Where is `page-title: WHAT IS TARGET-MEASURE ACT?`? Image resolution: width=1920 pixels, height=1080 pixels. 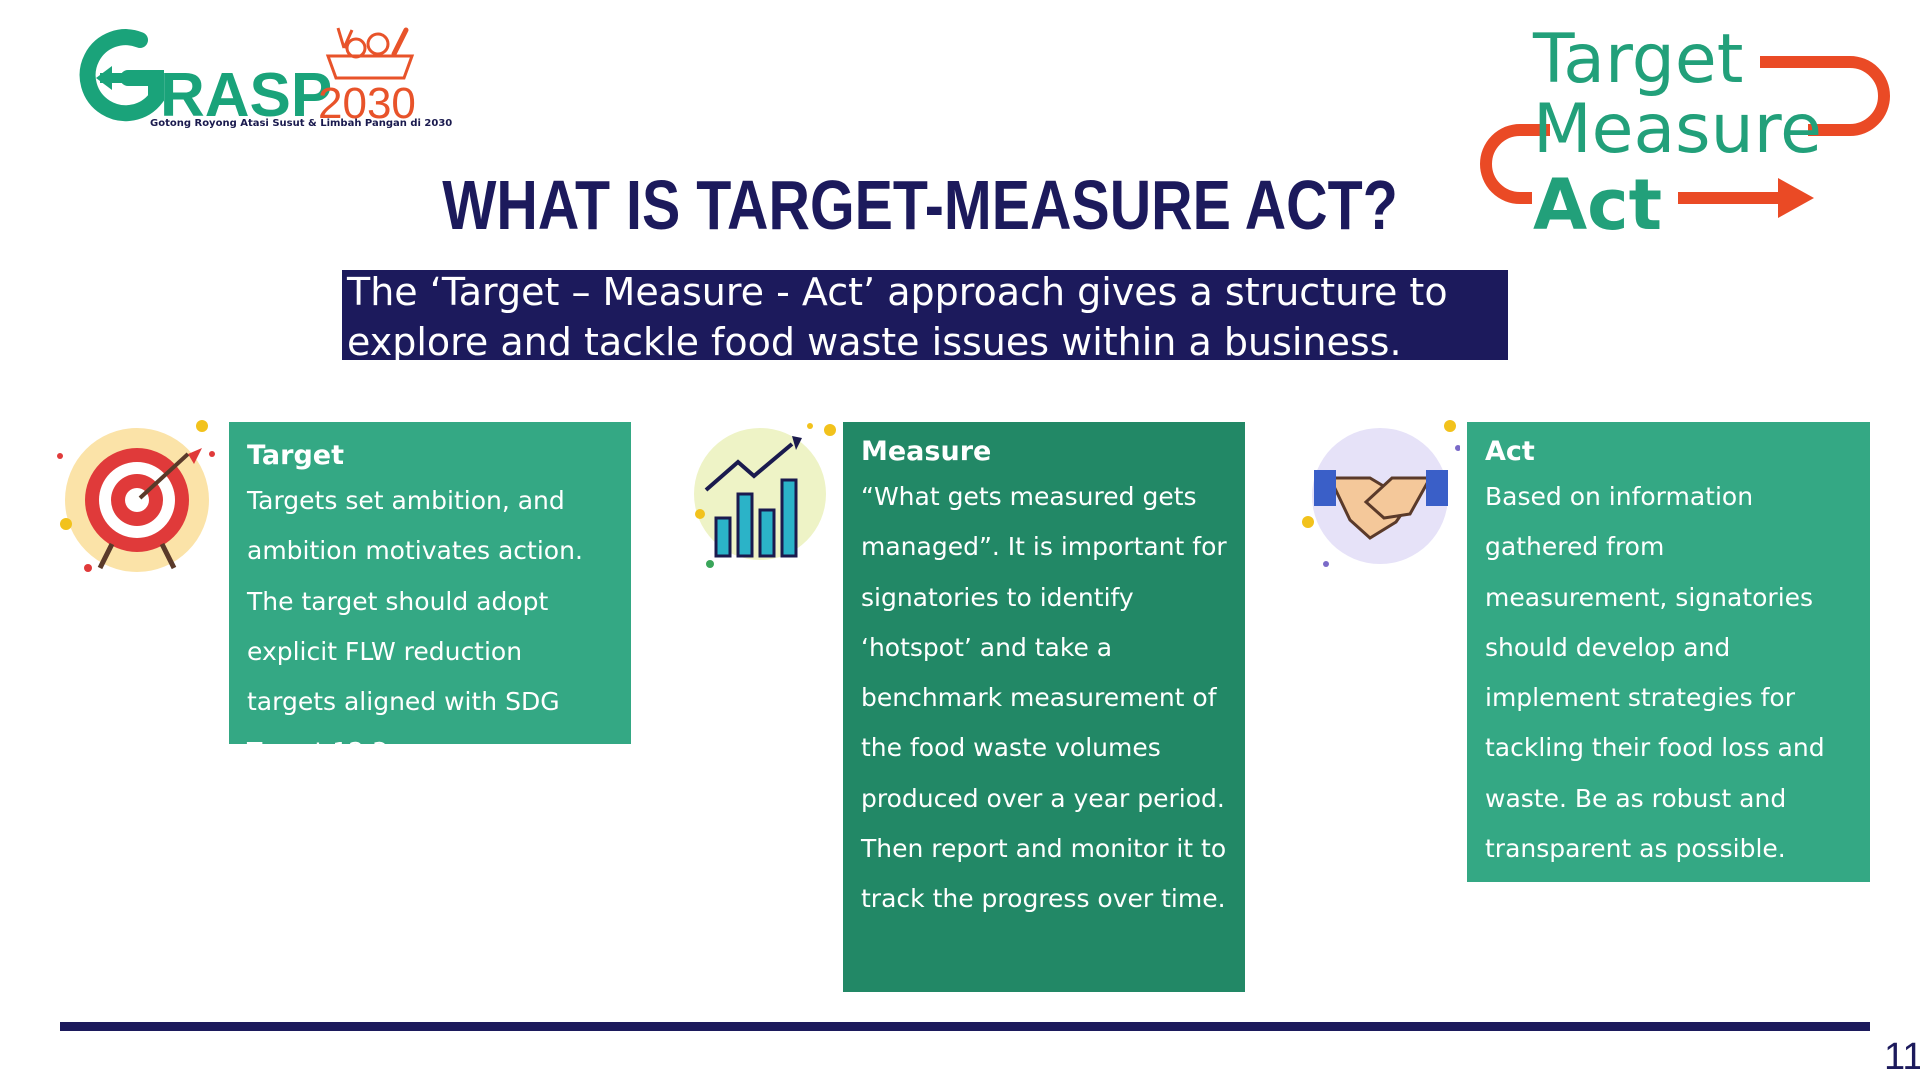
page-title: WHAT IS TARGET-MEASURE ACT? is located at coordinates (920, 205).